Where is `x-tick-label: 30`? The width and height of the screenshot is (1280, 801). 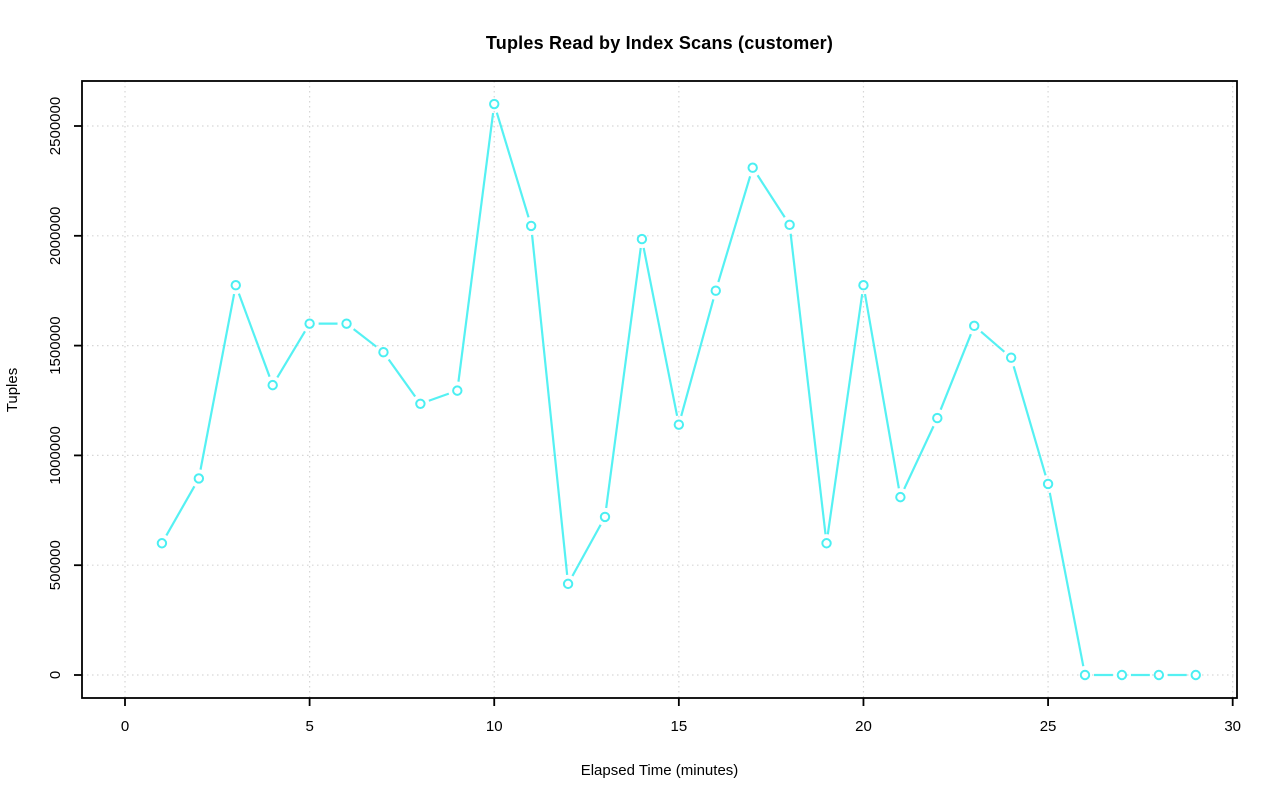
x-tick-label: 30 is located at coordinates (1232, 726).